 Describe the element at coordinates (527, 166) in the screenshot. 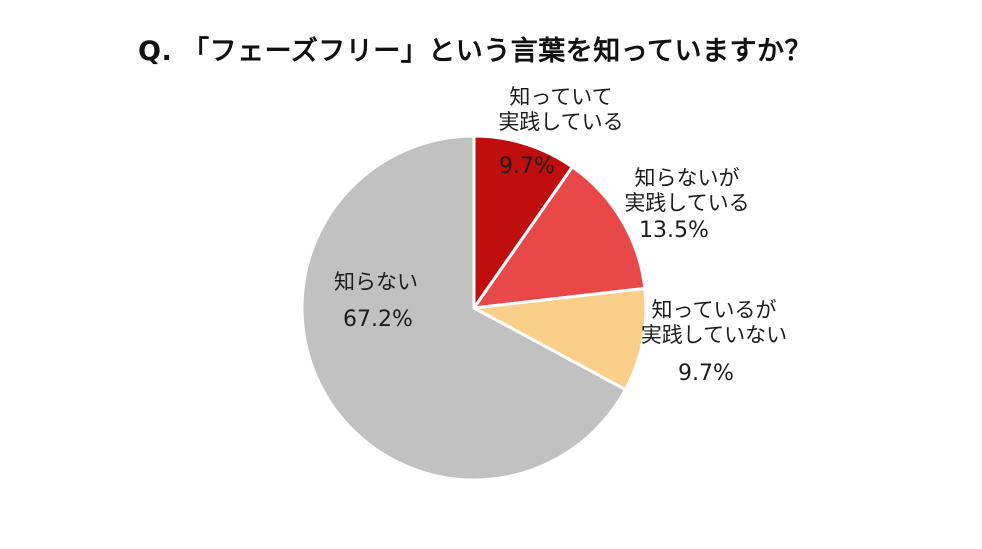

I see `value-know-and-practice: 9.7%` at that location.